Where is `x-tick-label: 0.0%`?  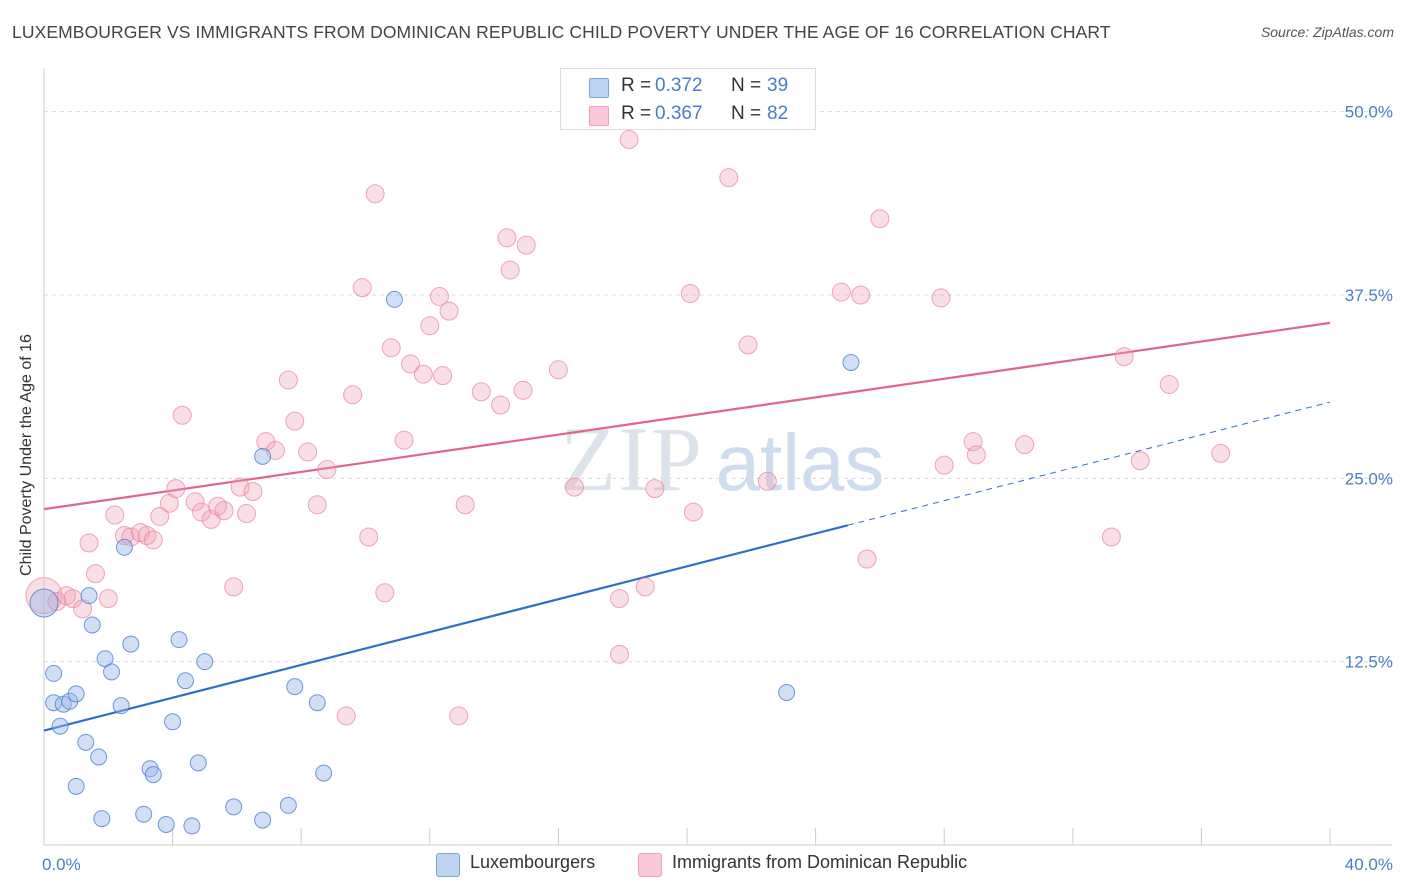 x-tick-label: 0.0% is located at coordinates (61, 864).